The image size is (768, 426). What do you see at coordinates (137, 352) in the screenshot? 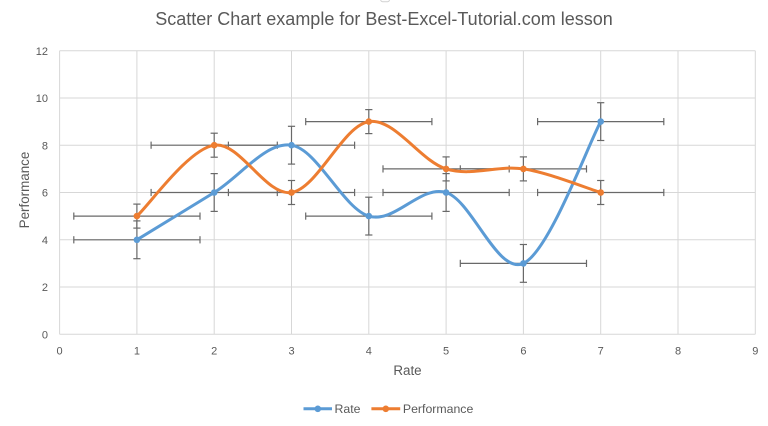
I see `svg-text: 1` at bounding box center [137, 352].